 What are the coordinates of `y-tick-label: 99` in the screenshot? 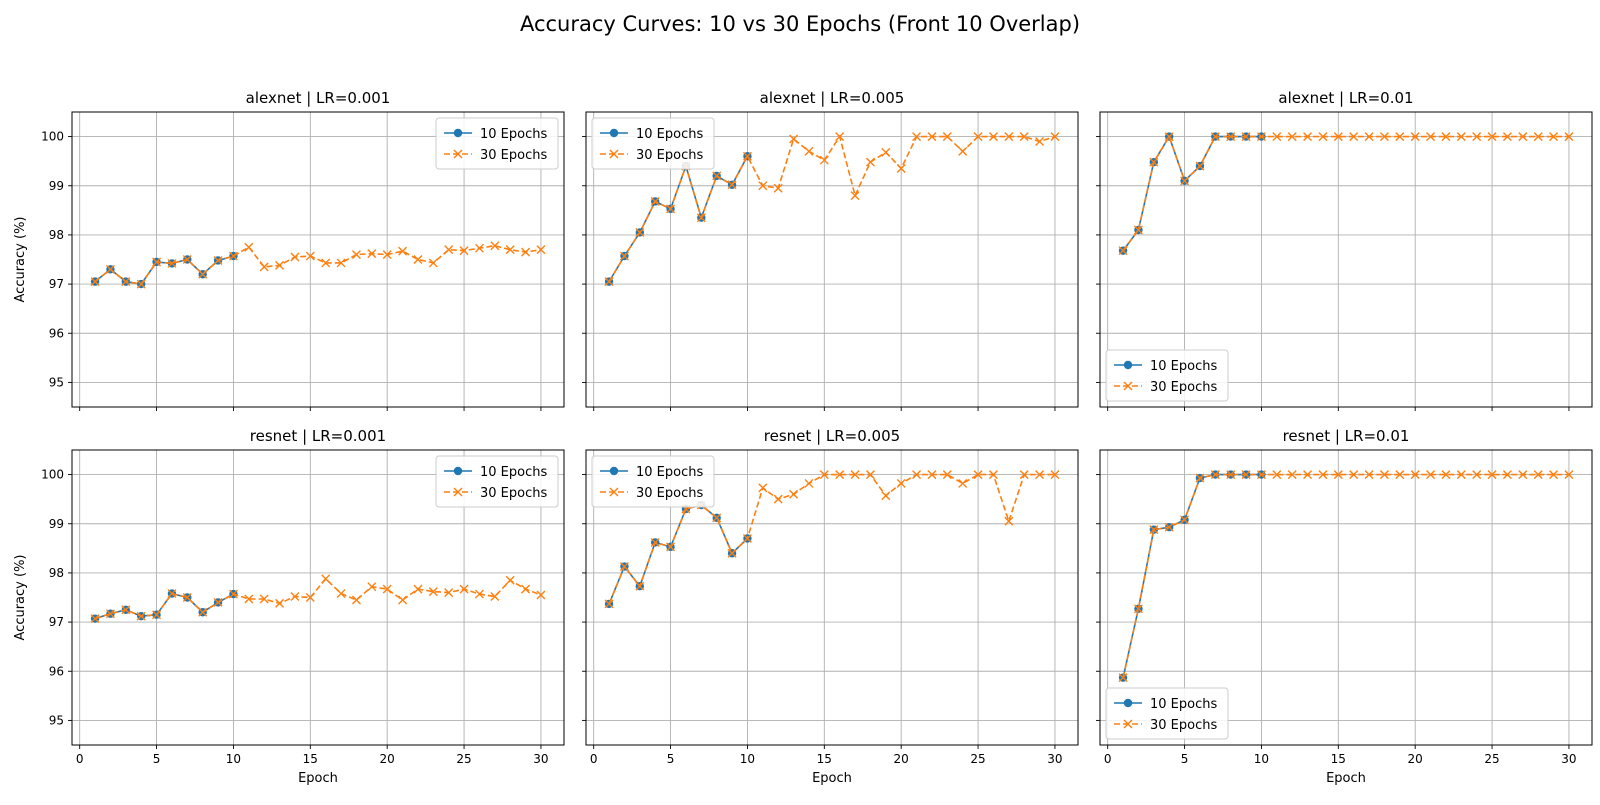 It's located at (56, 524).